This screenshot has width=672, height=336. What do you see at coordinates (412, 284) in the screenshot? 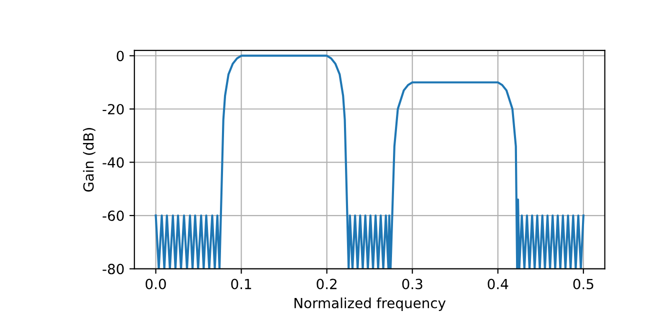
I see `x-tick-label: 0.3` at bounding box center [412, 284].